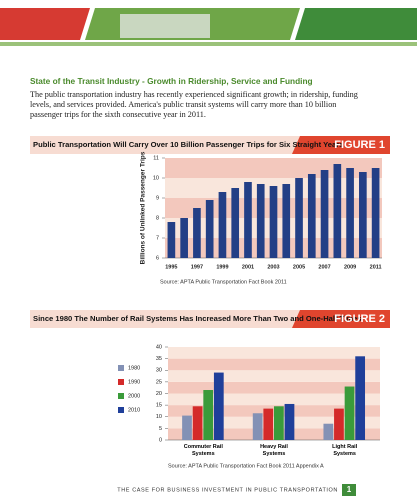 This screenshot has height=500, width=417. I want to click on y-tick-label: 35, so click(159, 359).